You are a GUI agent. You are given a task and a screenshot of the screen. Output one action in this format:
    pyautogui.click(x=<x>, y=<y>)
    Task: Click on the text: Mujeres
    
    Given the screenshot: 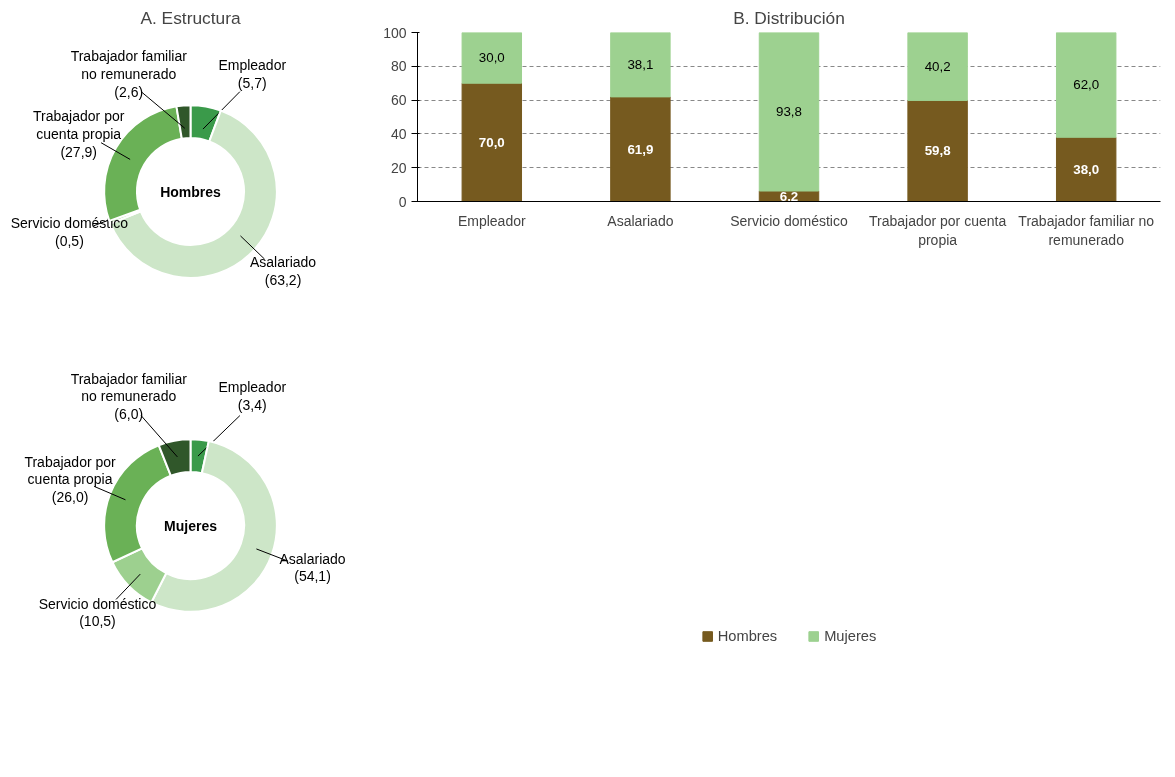 What is the action you would take?
    pyautogui.click(x=191, y=525)
    